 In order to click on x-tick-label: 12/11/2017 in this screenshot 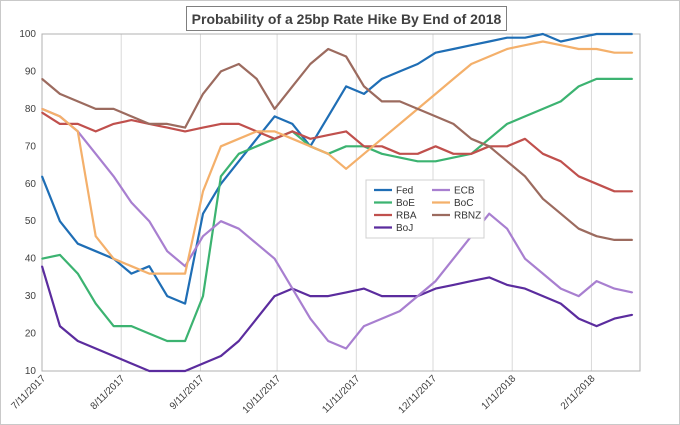, I will do `click(417, 394)`.